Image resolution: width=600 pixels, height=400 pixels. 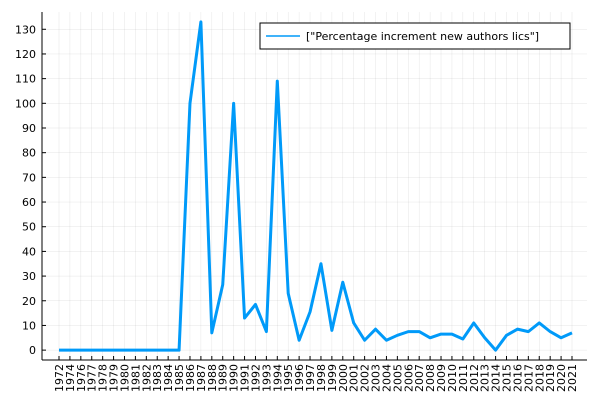 I want to click on legend-box, so click(x=415, y=36).